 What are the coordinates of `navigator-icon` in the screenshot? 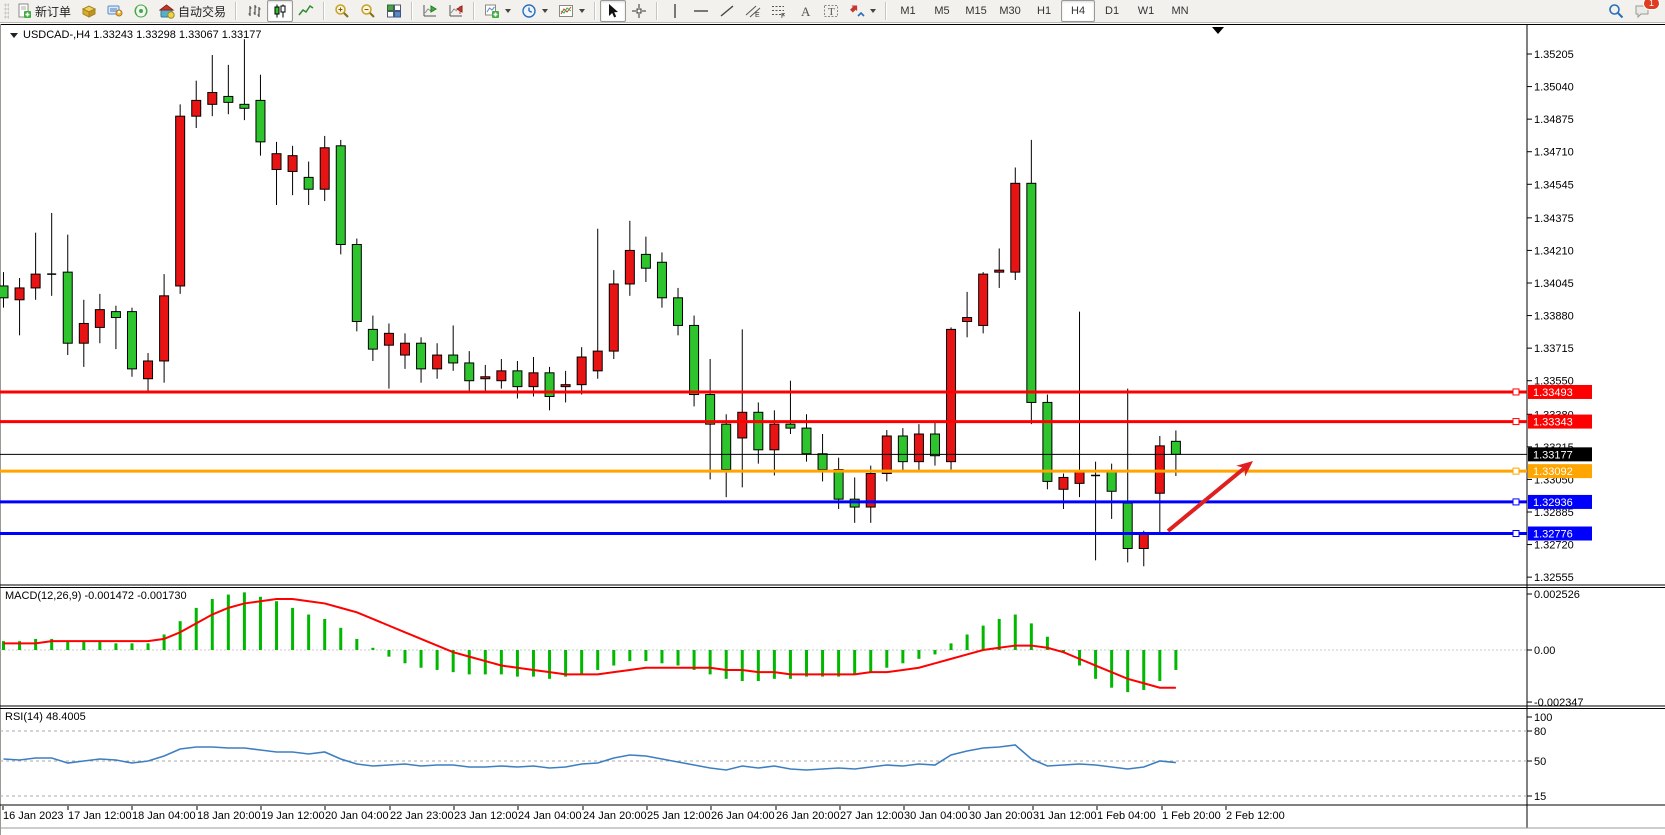 It's located at (115, 11).